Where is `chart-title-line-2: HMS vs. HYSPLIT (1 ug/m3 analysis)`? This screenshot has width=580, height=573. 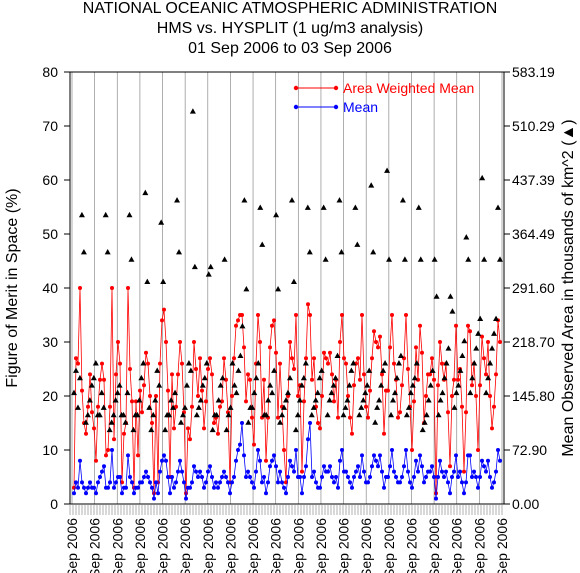 chart-title-line-2: HMS vs. HYSPLIT (1 ug/m3 analysis) is located at coordinates (290, 28).